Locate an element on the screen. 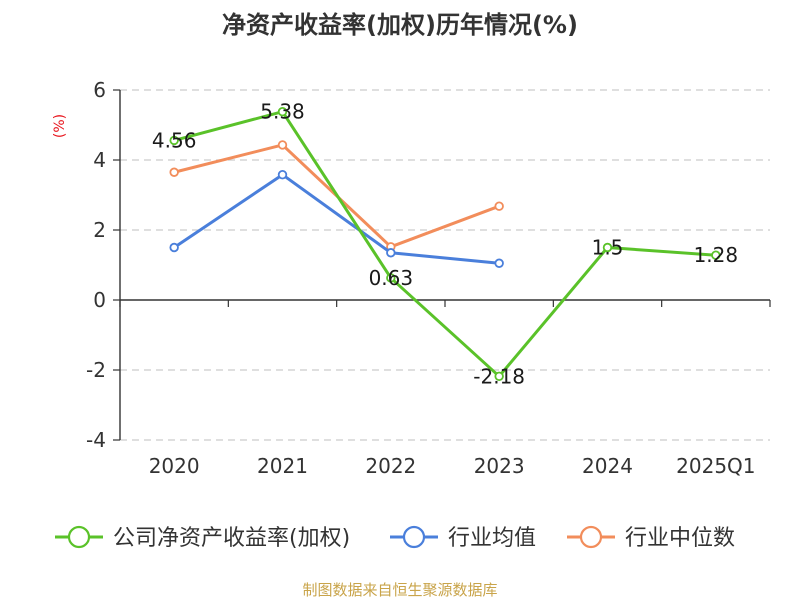 Image resolution: width=800 pixels, height=600 pixels. data-label: 4.56 is located at coordinates (174, 140).